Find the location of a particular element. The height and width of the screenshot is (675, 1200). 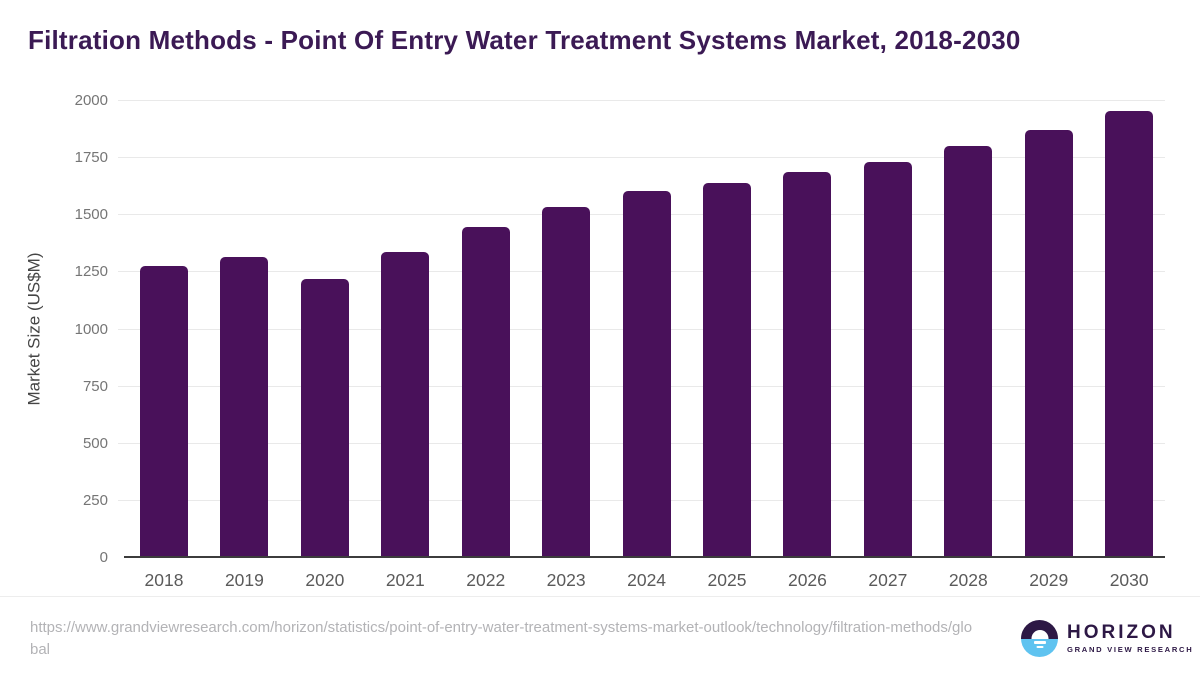

y-tick-250: 250 is located at coordinates (95, 500).